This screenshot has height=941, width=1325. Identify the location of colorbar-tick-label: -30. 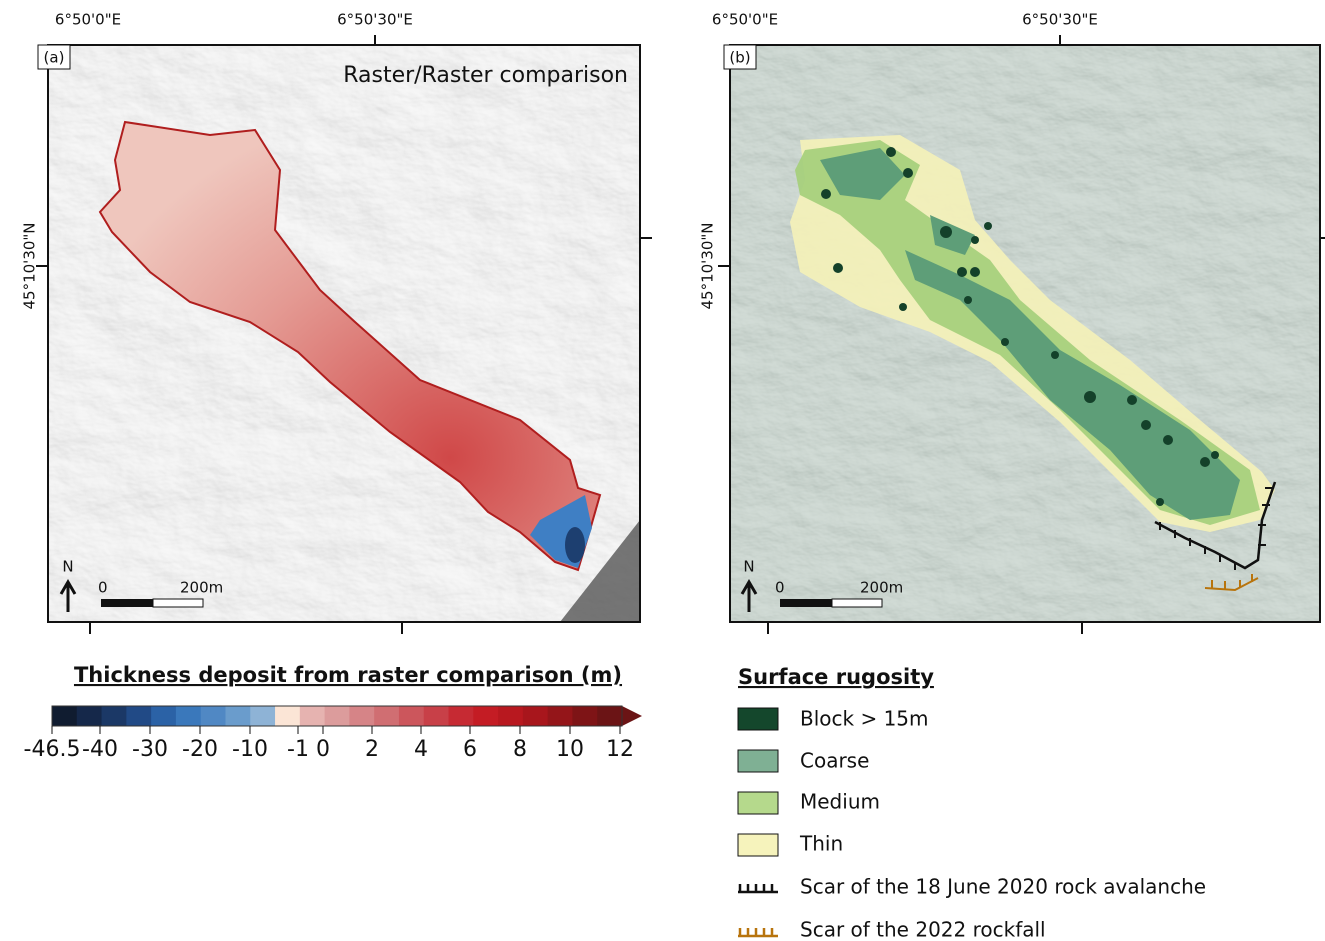
(150, 749).